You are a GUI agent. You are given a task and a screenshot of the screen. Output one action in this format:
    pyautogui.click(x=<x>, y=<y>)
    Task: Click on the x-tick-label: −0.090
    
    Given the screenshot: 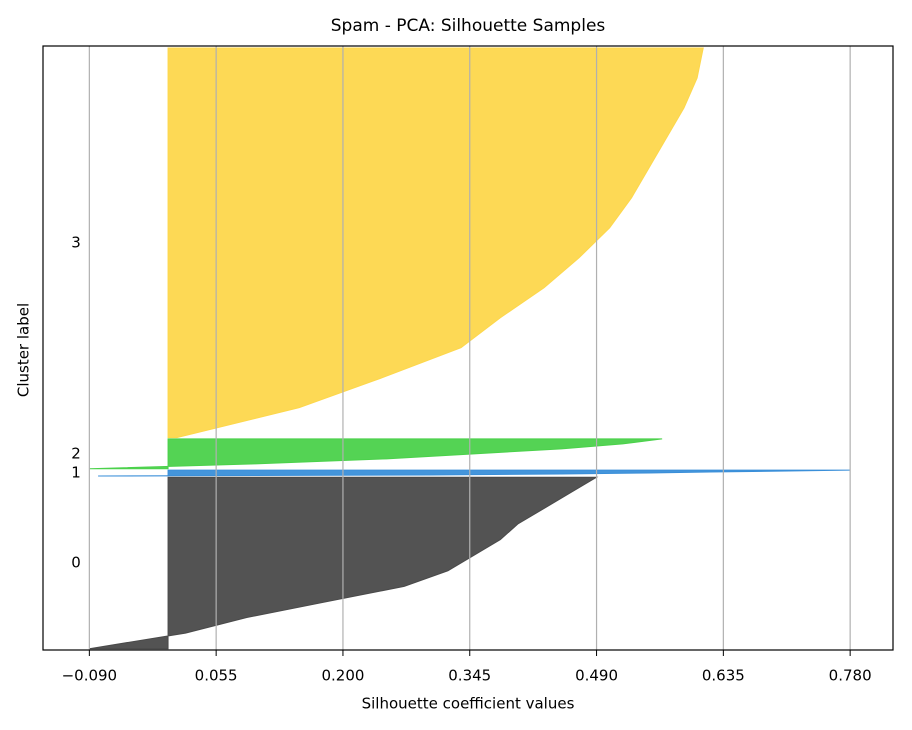 What is the action you would take?
    pyautogui.click(x=90, y=676)
    